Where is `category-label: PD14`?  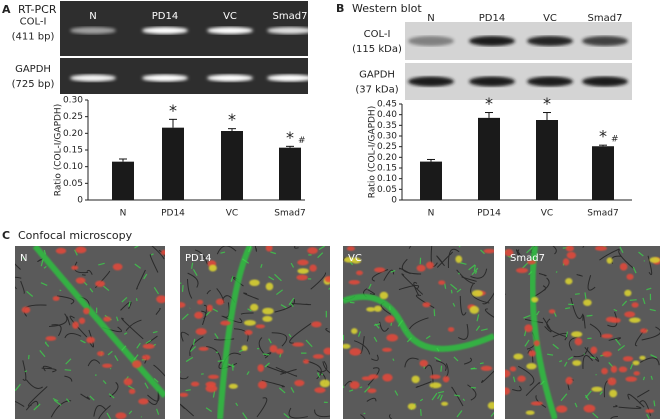 category-label: PD14 is located at coordinates (489, 214).